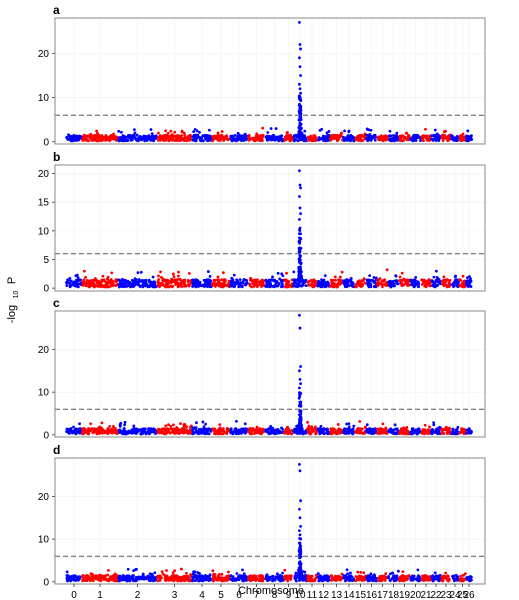 This screenshot has width=519, height=600. I want to click on panel-label: a, so click(56, 10).